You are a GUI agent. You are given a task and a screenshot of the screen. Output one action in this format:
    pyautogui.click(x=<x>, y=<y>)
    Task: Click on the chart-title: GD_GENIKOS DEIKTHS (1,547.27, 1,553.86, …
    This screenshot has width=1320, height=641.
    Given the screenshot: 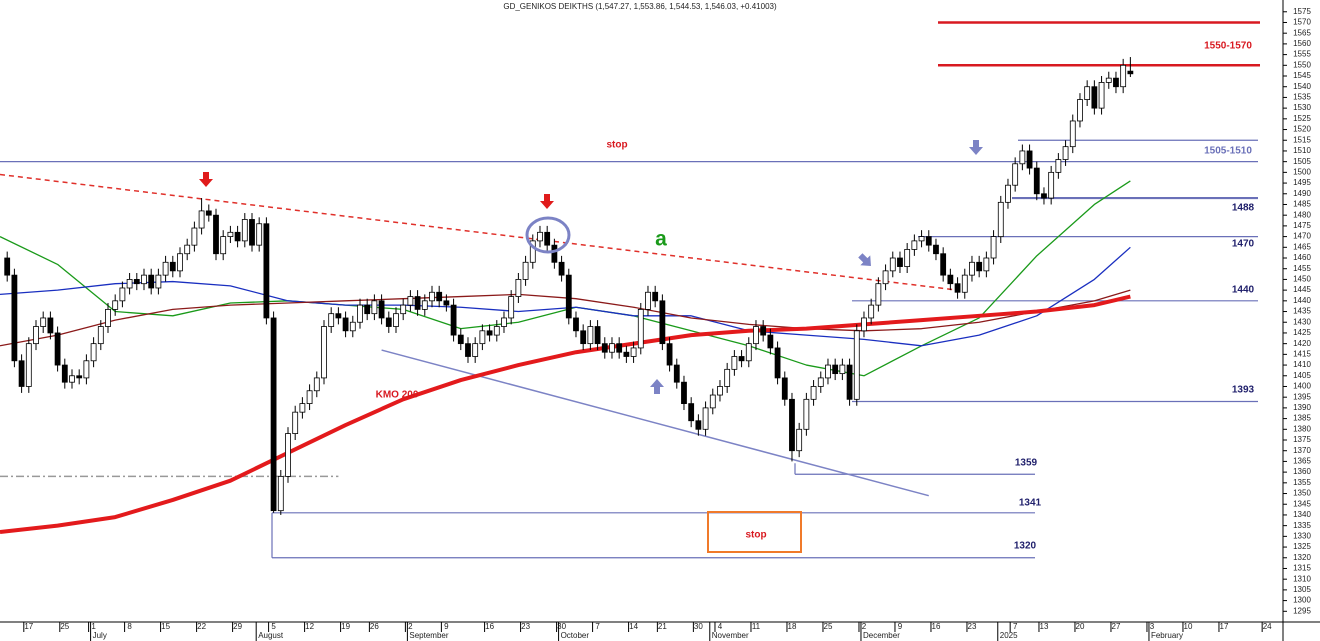 What is the action you would take?
    pyautogui.click(x=640, y=6)
    